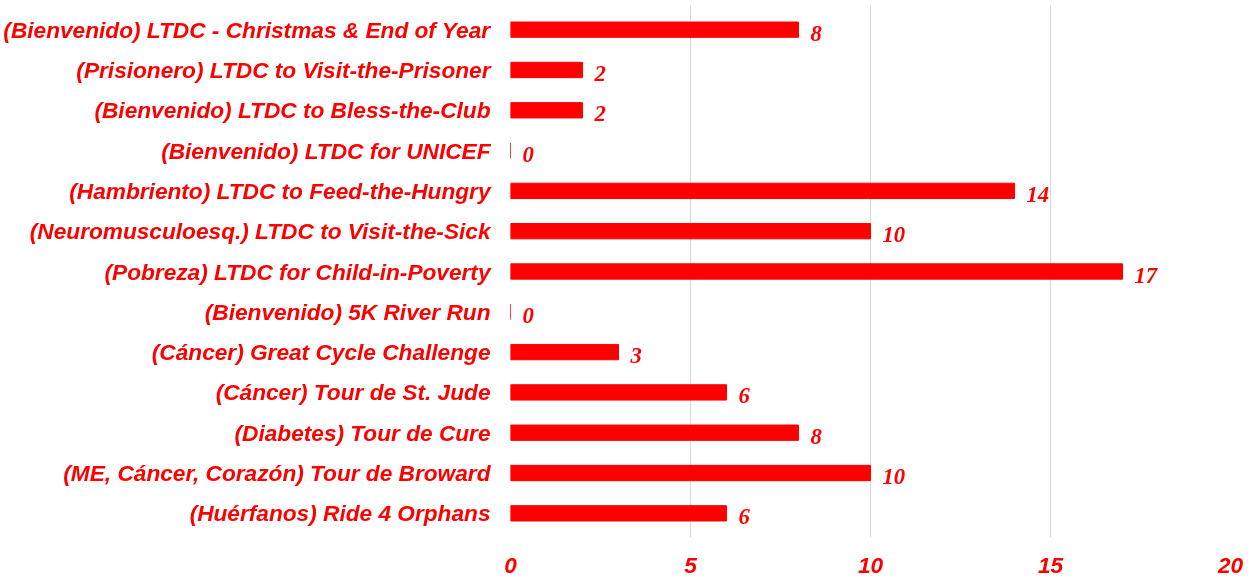 Image resolution: width=1258 pixels, height=579 pixels. What do you see at coordinates (284, 69) in the screenshot?
I see `y-tick-label: (Prisionero) LTDC to Visit-the-Prisoner` at bounding box center [284, 69].